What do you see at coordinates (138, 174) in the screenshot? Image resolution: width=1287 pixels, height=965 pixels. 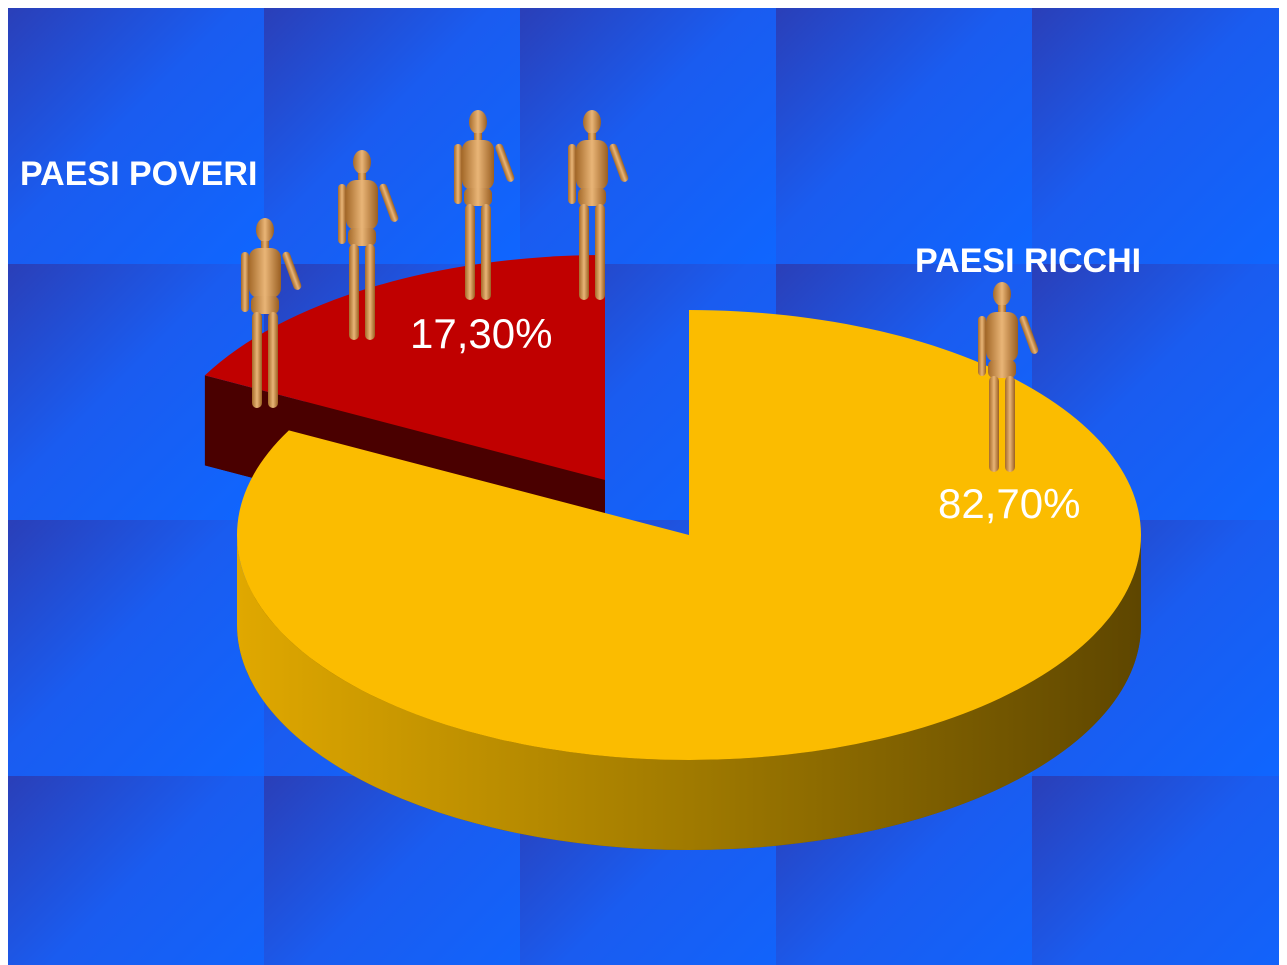 I see `category-label: PAESI POVERI` at bounding box center [138, 174].